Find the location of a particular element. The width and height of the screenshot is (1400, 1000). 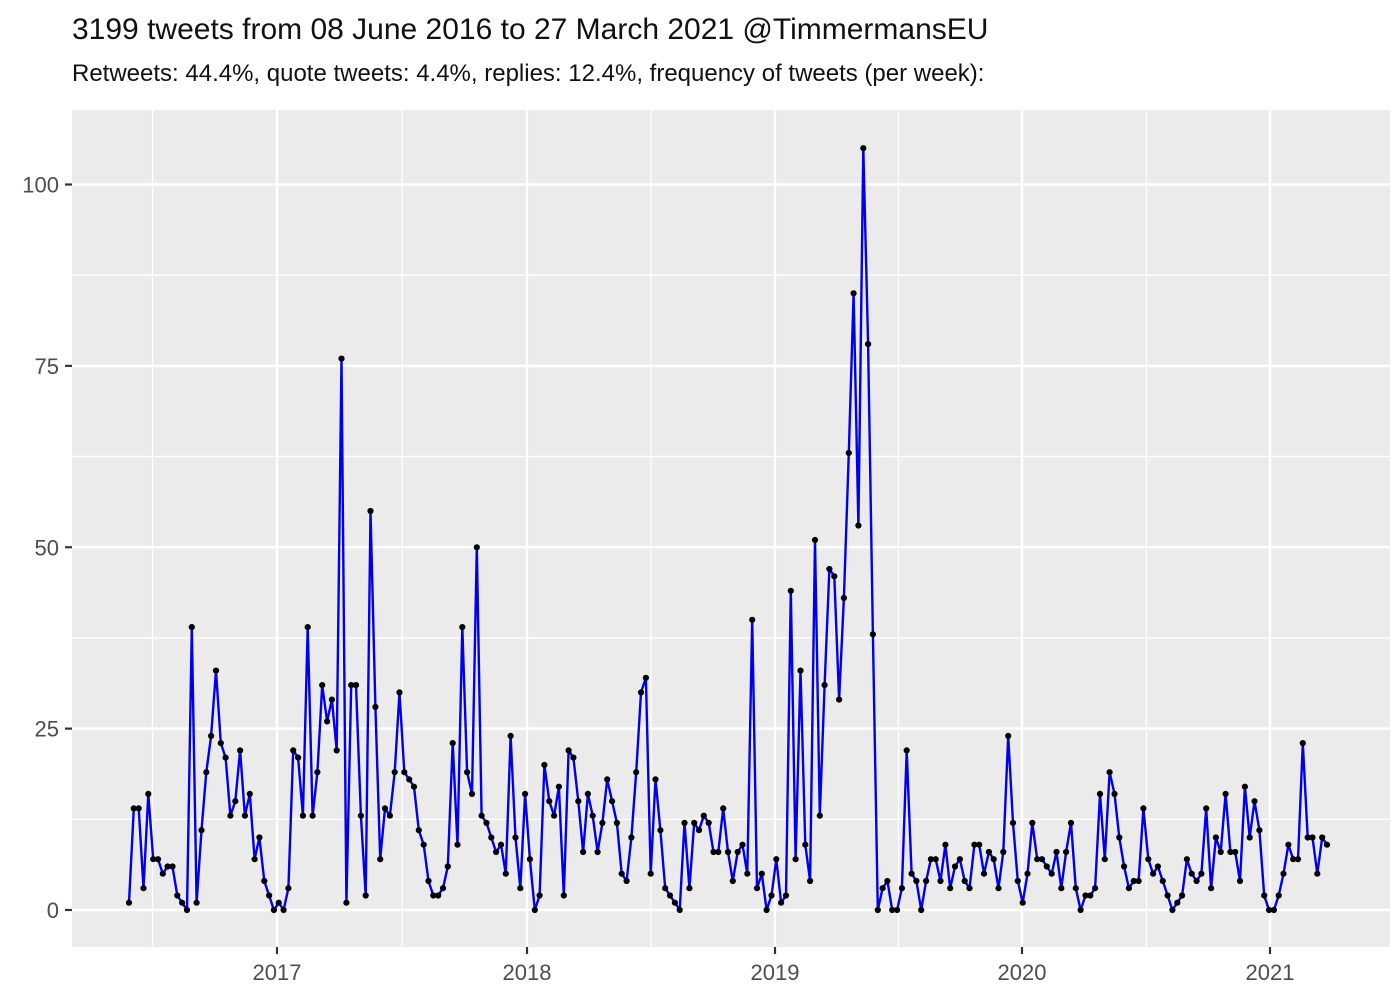

x-axis-tick-label: 2019 is located at coordinates (775, 972).